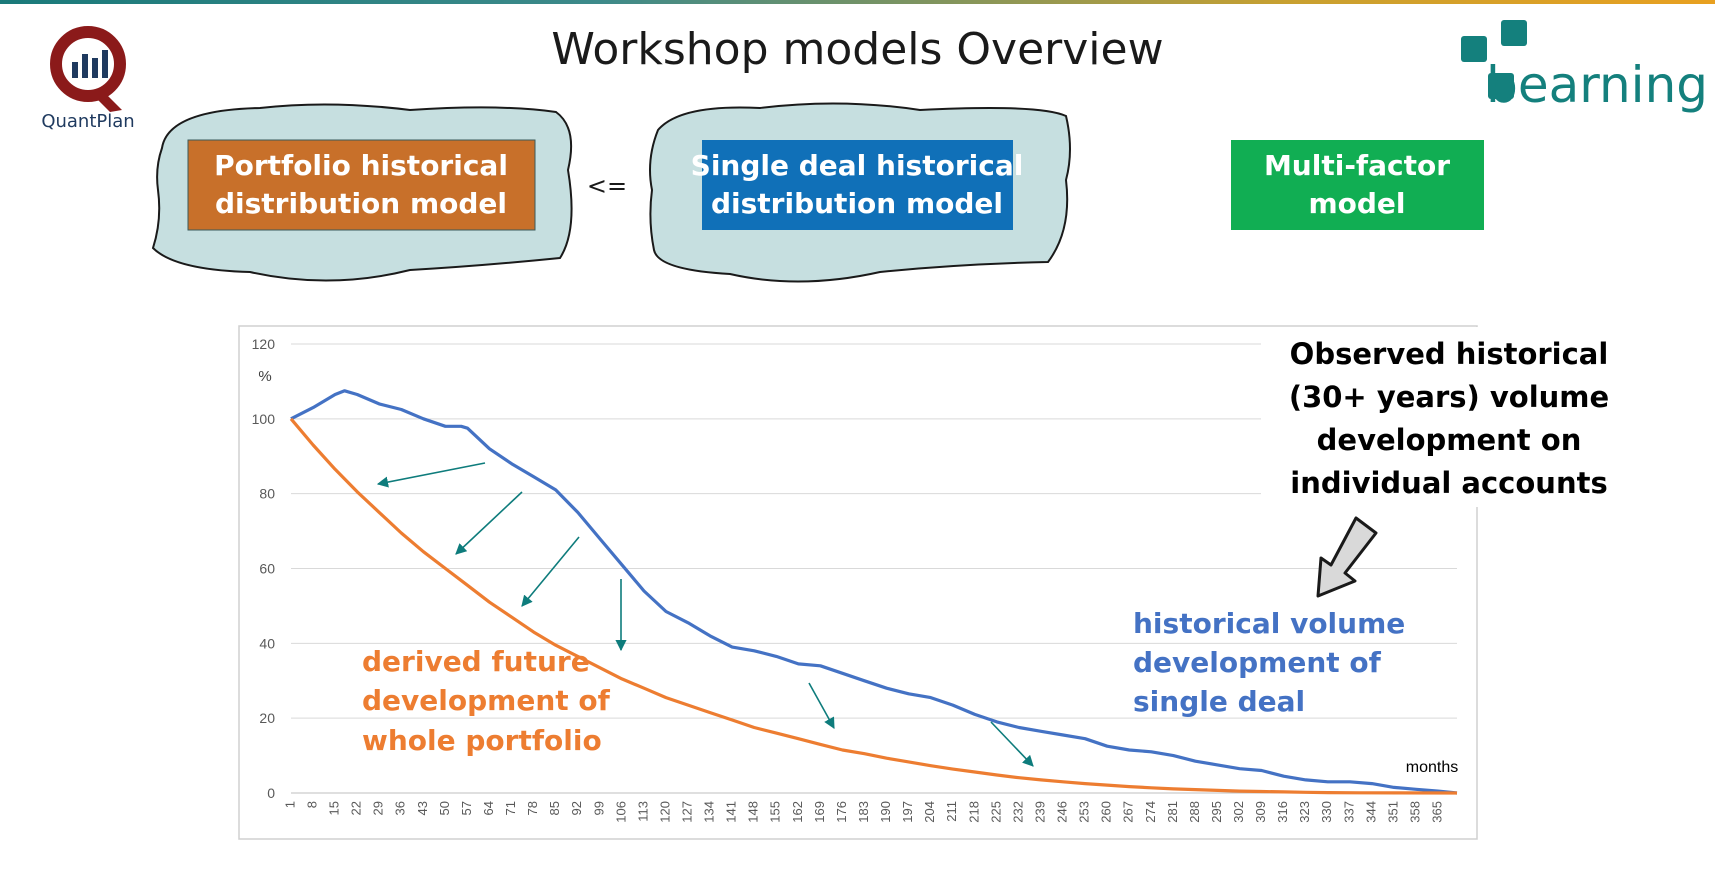  What do you see at coordinates (444, 808) in the screenshot?
I see `x-tick-label-7: 50` at bounding box center [444, 808].